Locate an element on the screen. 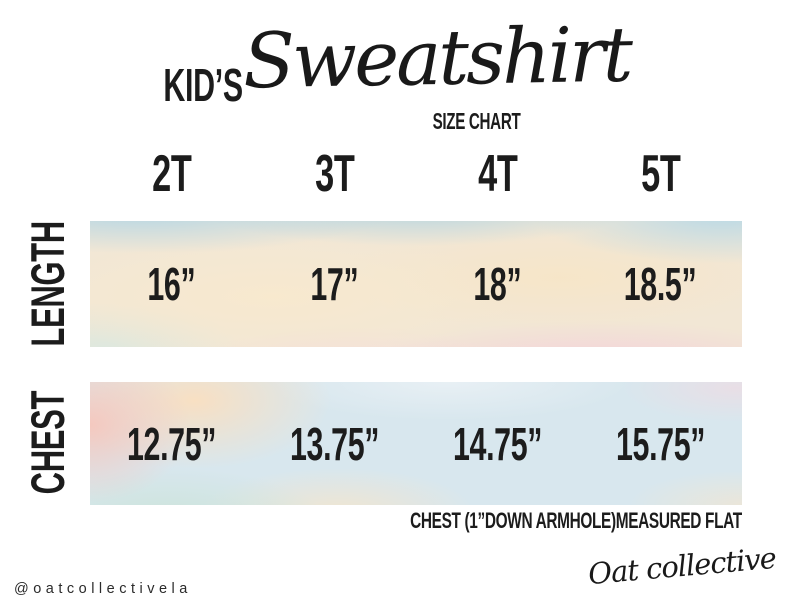 This screenshot has height=612, width=792. length-value-3t: 17” is located at coordinates (334, 284).